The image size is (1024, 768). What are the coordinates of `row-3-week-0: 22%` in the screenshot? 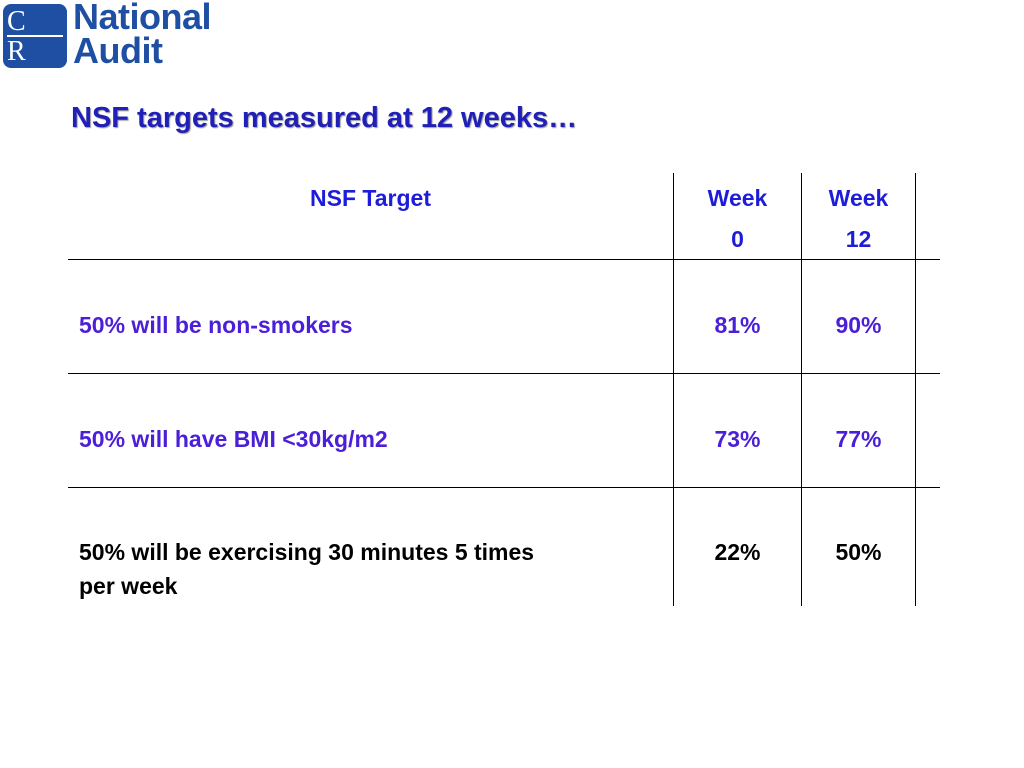 It's located at (737, 552).